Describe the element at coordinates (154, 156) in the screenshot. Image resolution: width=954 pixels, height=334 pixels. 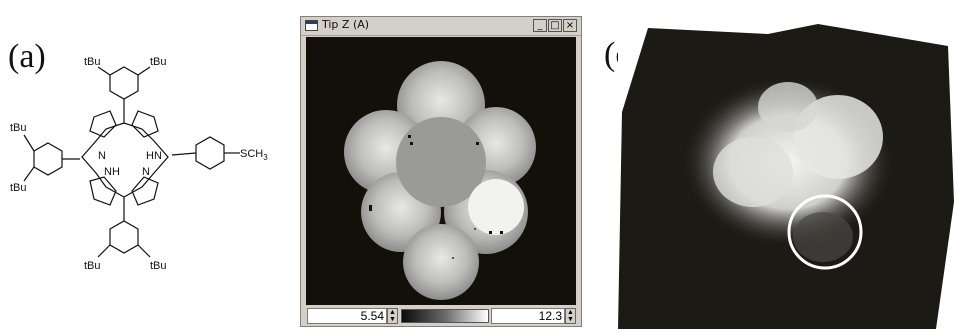
I see `hn-label: HN` at that location.